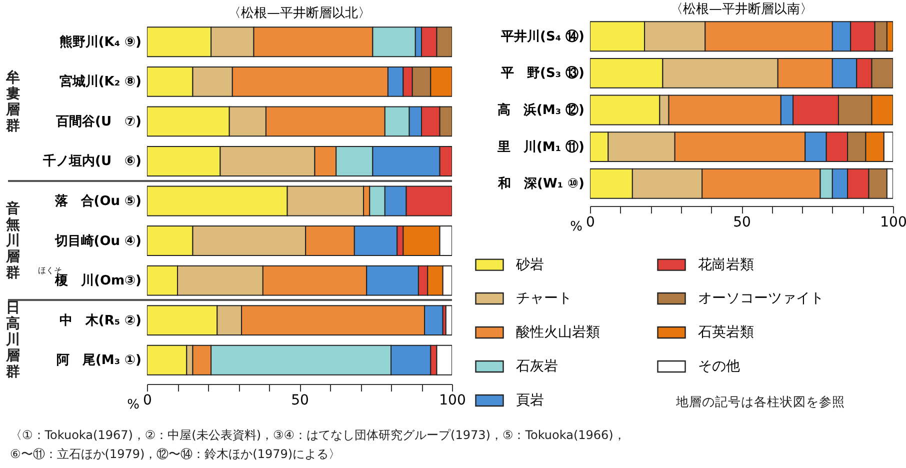 The image size is (906, 468). I want to click on y-tick-label: 平井川(S₄ ⑭), so click(542, 36).